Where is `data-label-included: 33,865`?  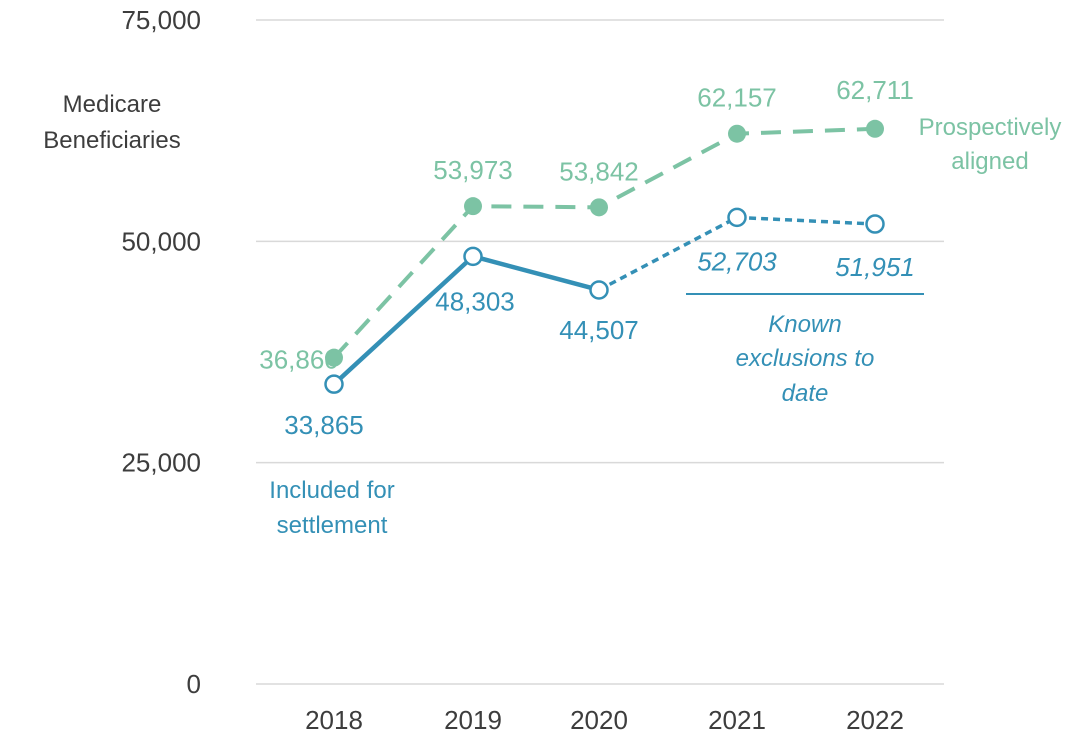 data-label-included: 33,865 is located at coordinates (324, 425).